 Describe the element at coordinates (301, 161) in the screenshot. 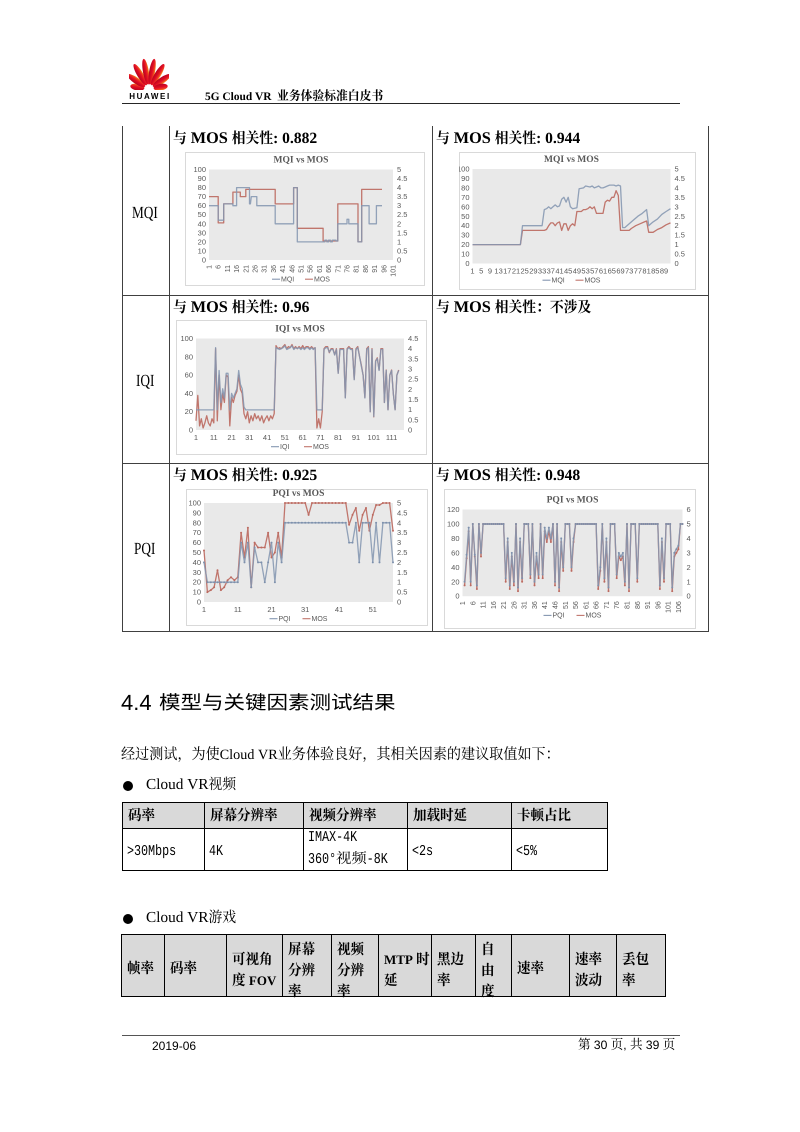

I see `svg-text: MQI vs MOS` at that location.